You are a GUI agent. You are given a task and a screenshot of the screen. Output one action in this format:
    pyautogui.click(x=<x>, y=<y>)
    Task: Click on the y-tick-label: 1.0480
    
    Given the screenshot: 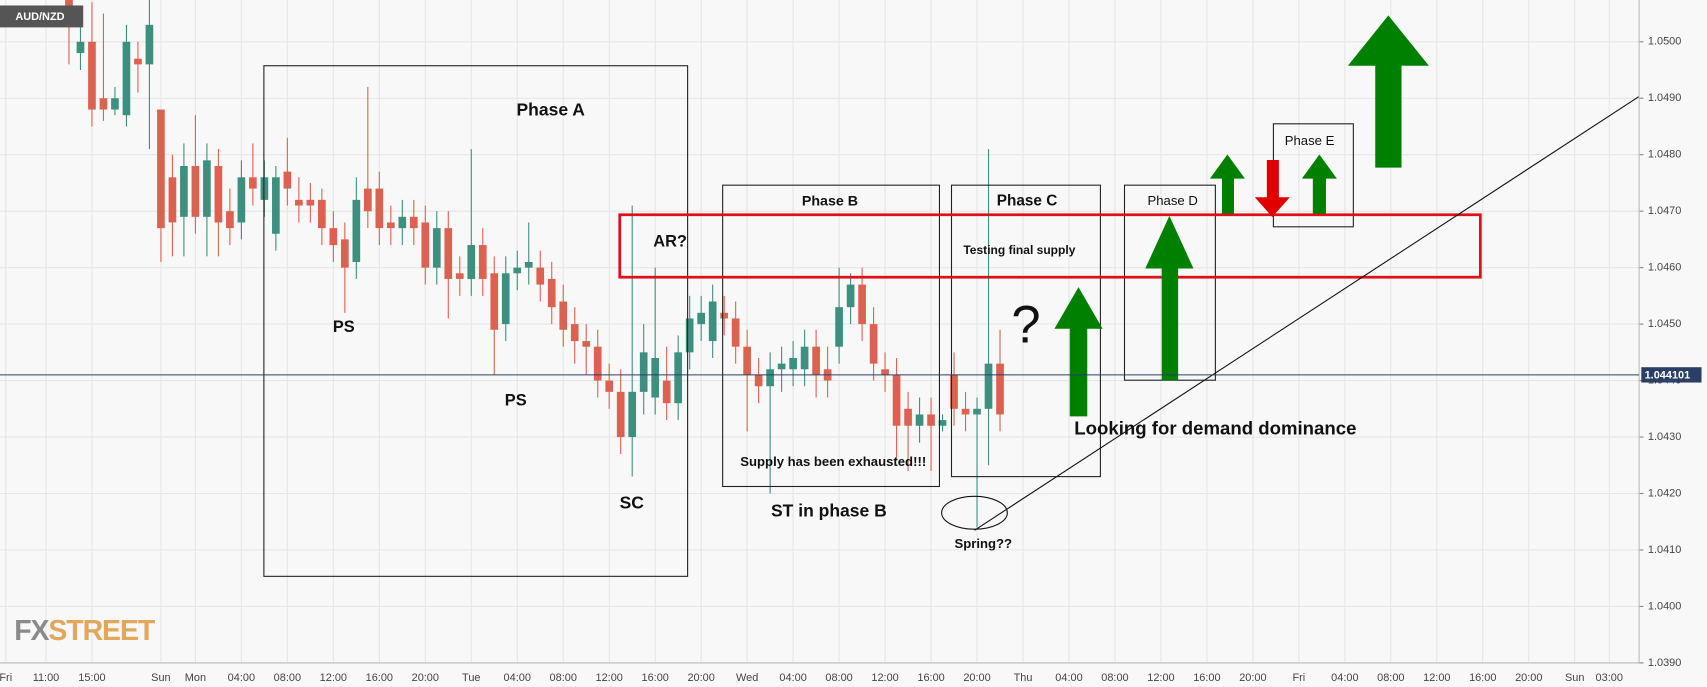 What is the action you would take?
    pyautogui.click(x=1664, y=155)
    